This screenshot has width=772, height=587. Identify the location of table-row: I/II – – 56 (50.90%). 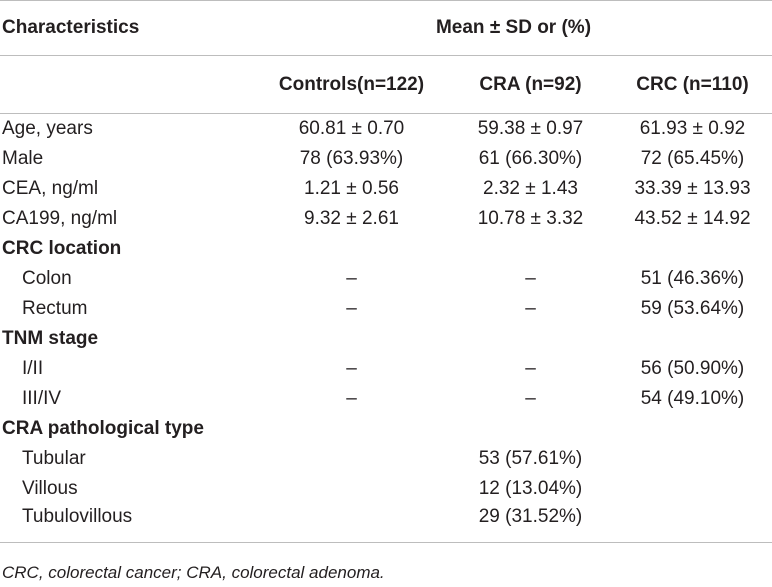
(386, 369).